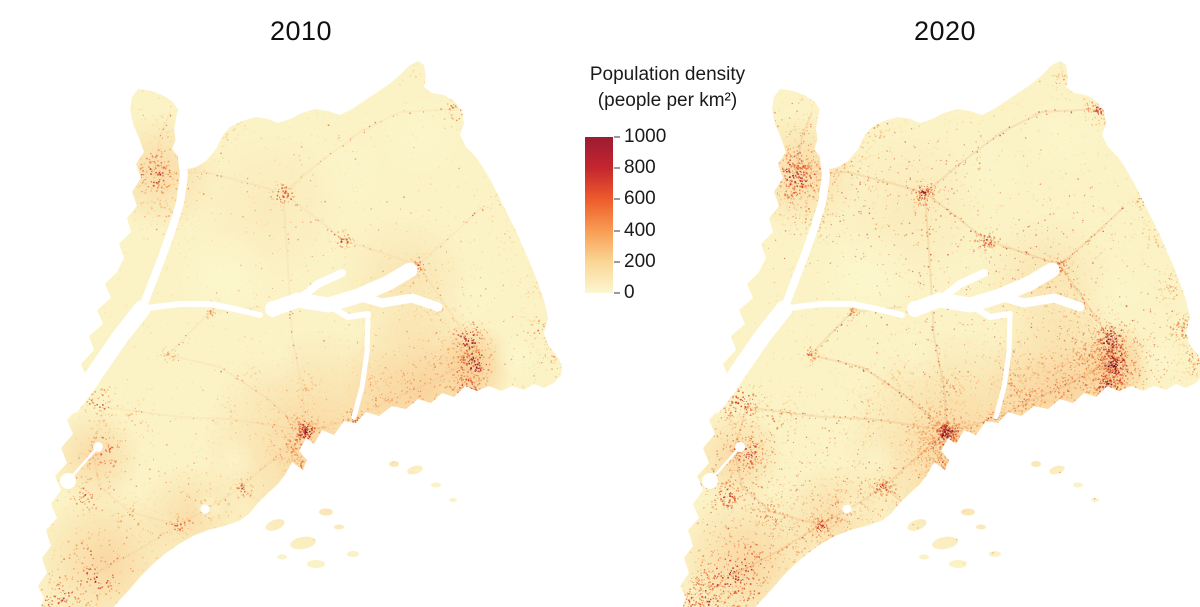 This screenshot has height=607, width=1200. Describe the element at coordinates (599, 215) in the screenshot. I see `legend-colorbar` at that location.